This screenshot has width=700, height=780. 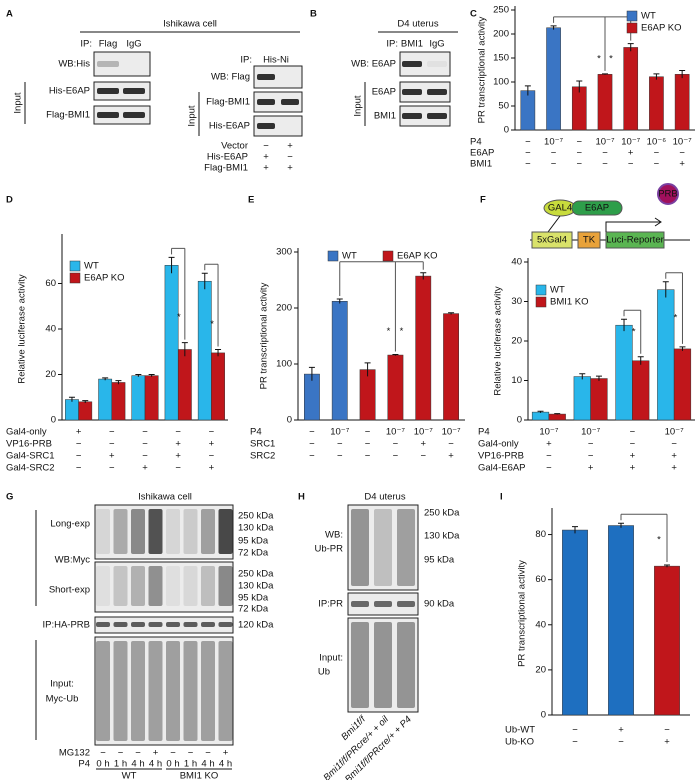 I want to click on label: 95 kDa, so click(x=253, y=541).